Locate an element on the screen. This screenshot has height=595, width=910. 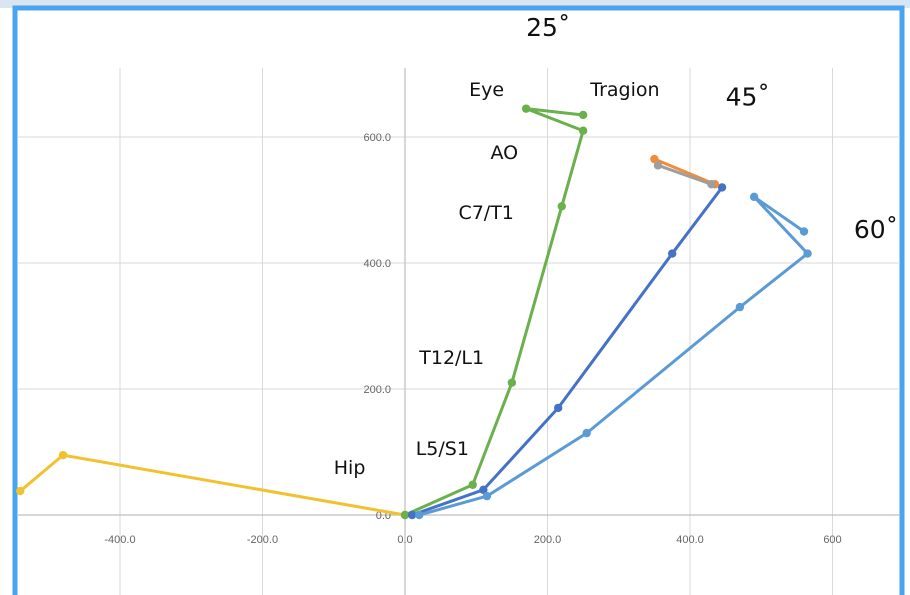
x-tick-label: 0.0 is located at coordinates (404, 540).